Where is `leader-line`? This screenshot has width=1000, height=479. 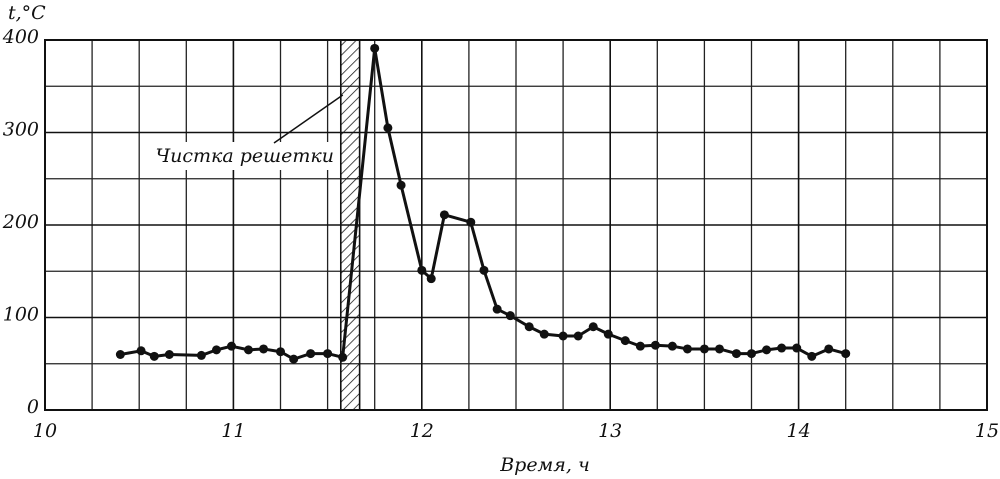
leader-line is located at coordinates (308, 119).